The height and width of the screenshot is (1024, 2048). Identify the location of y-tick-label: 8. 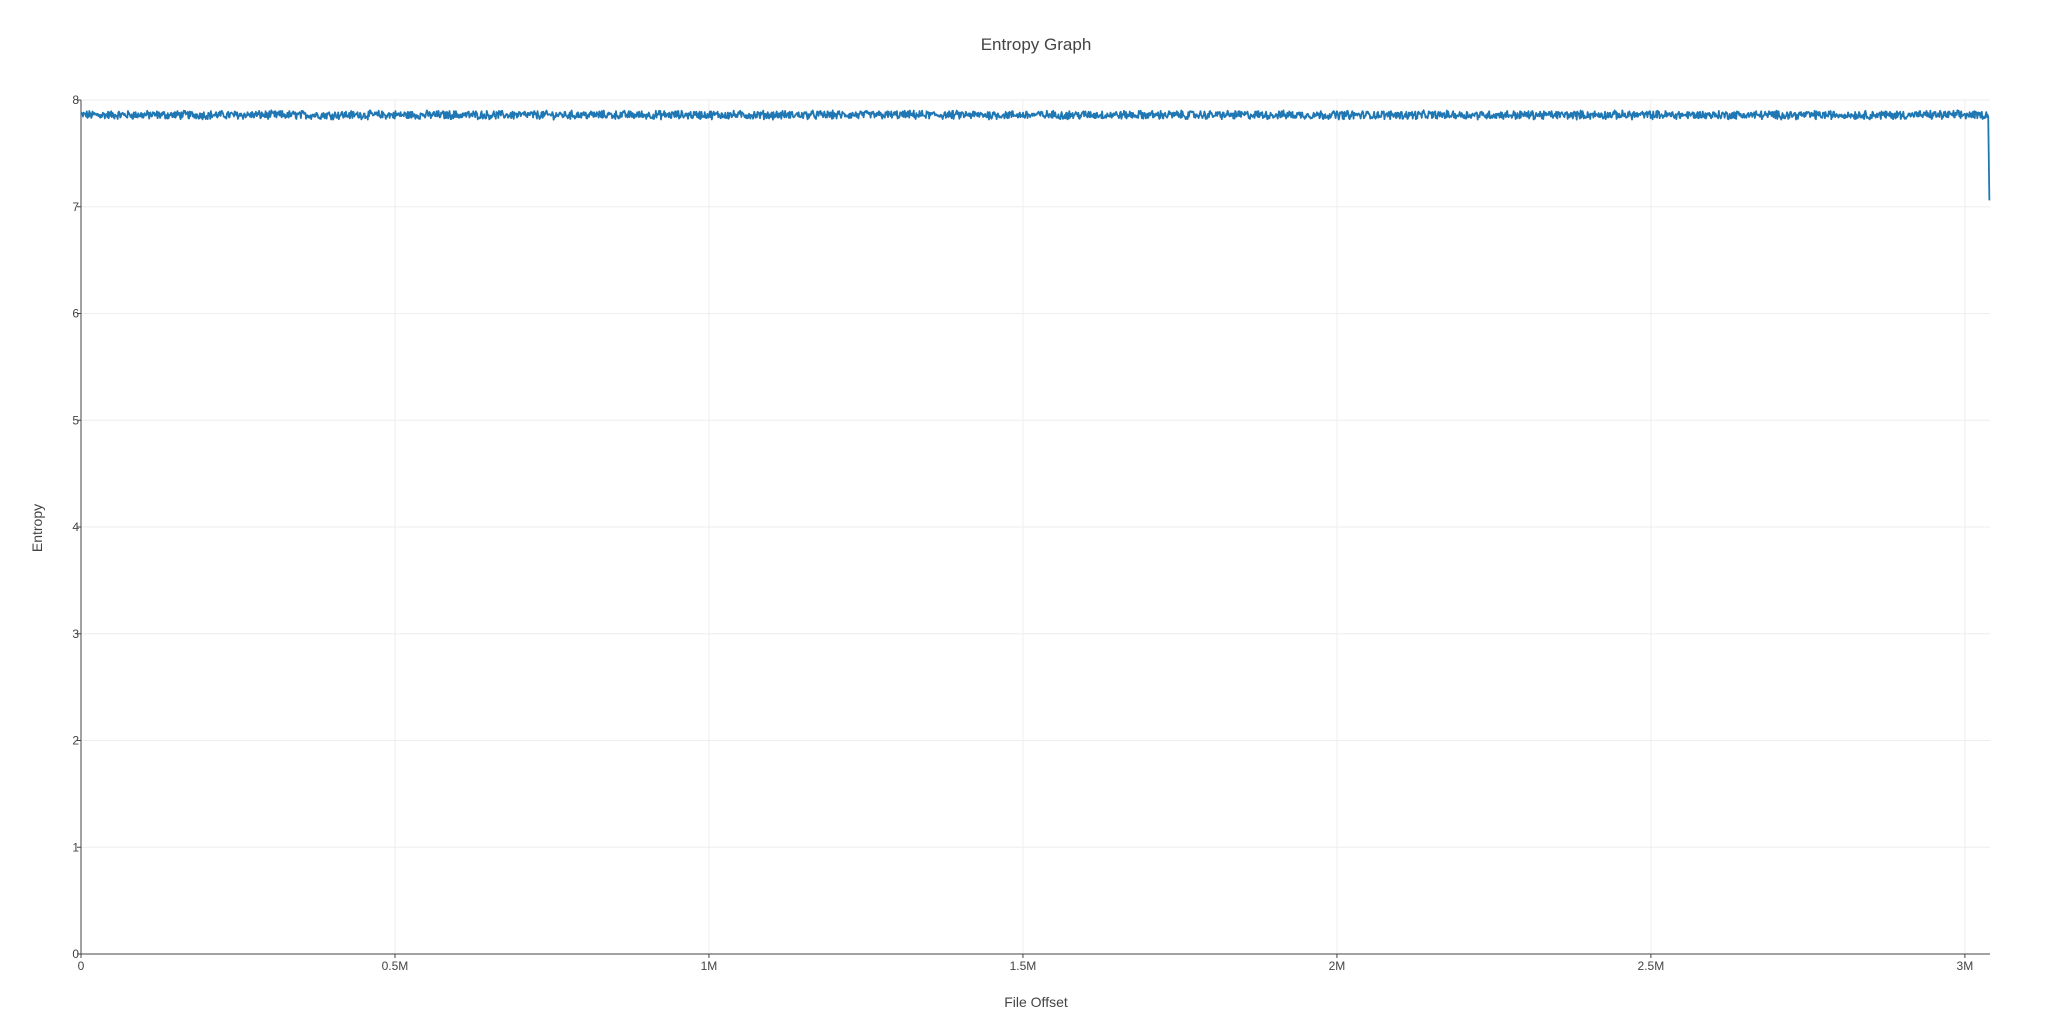
(75, 100).